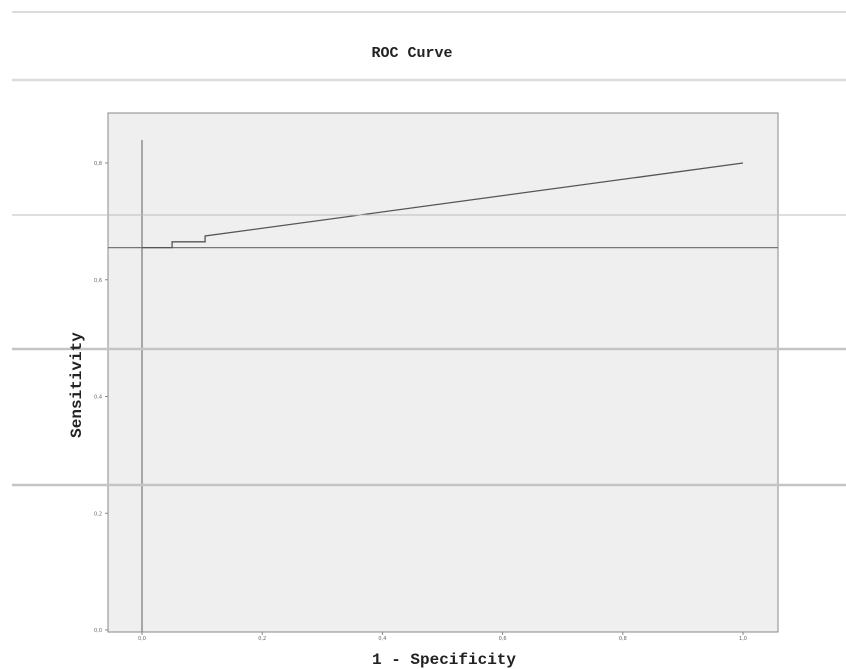  What do you see at coordinates (382, 639) in the screenshot?
I see `x-tick-label: 0,4` at bounding box center [382, 639].